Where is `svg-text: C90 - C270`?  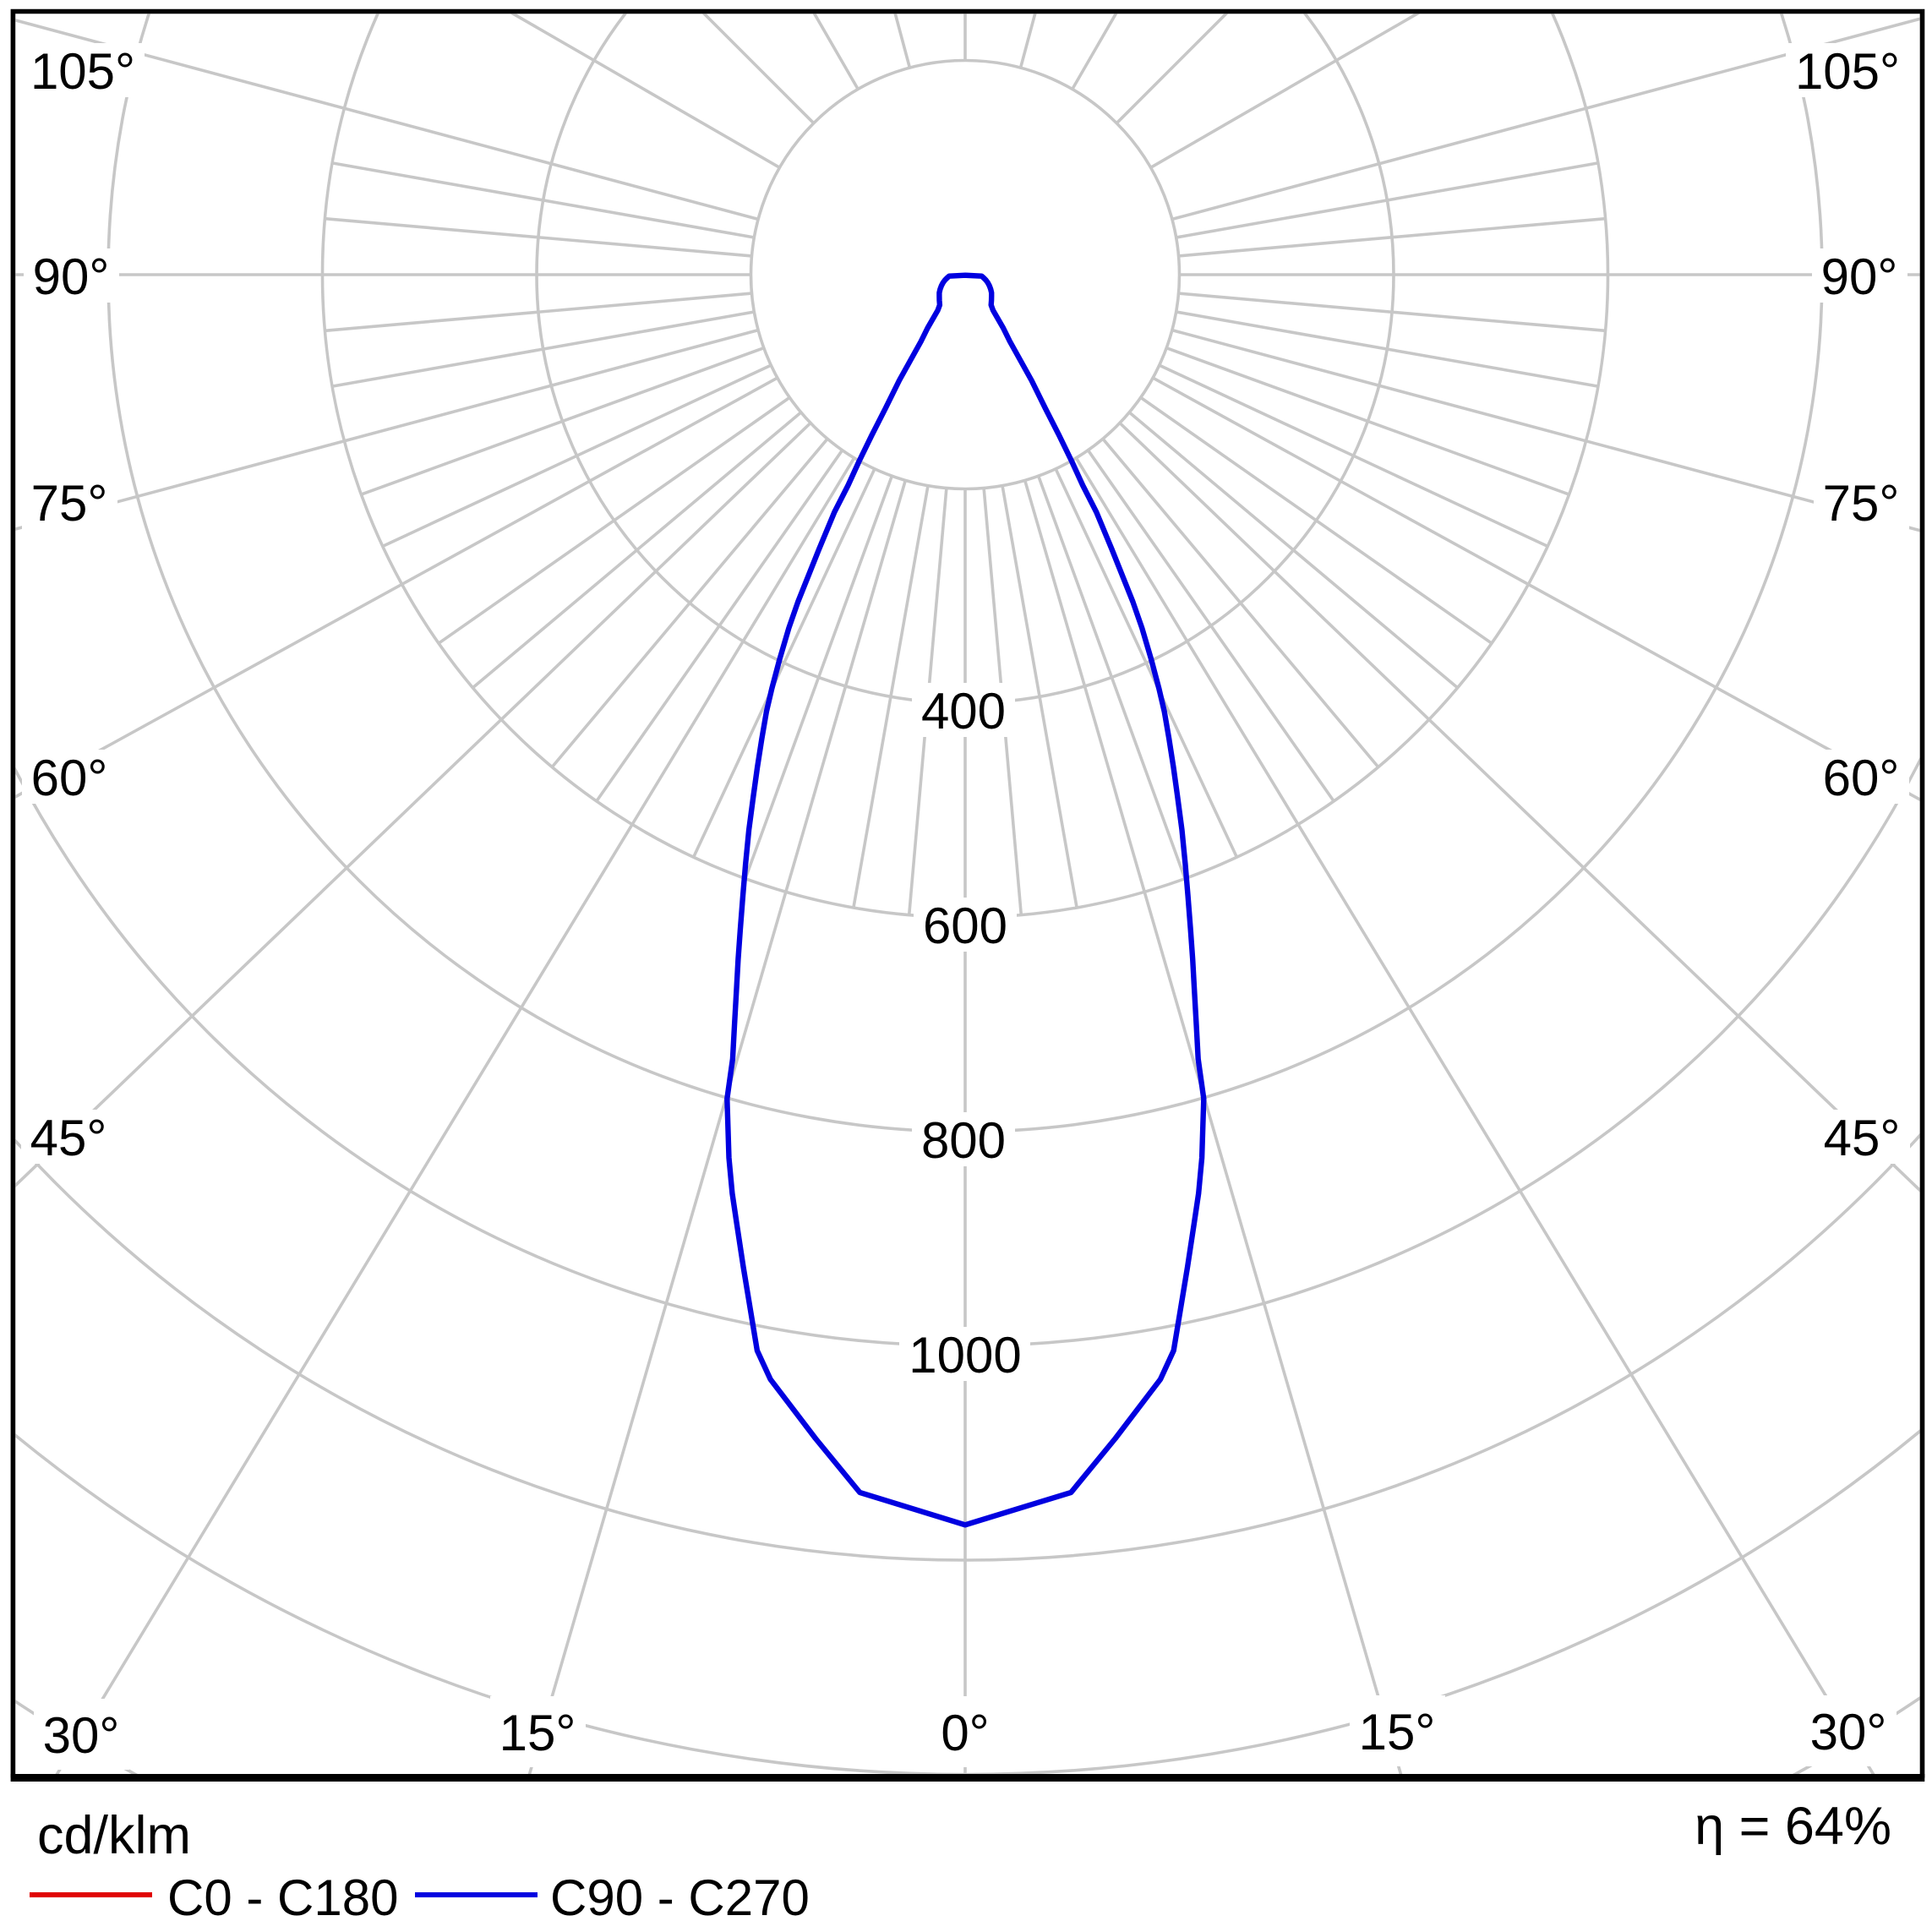
svg-text: C90 - C270 is located at coordinates (680, 1898).